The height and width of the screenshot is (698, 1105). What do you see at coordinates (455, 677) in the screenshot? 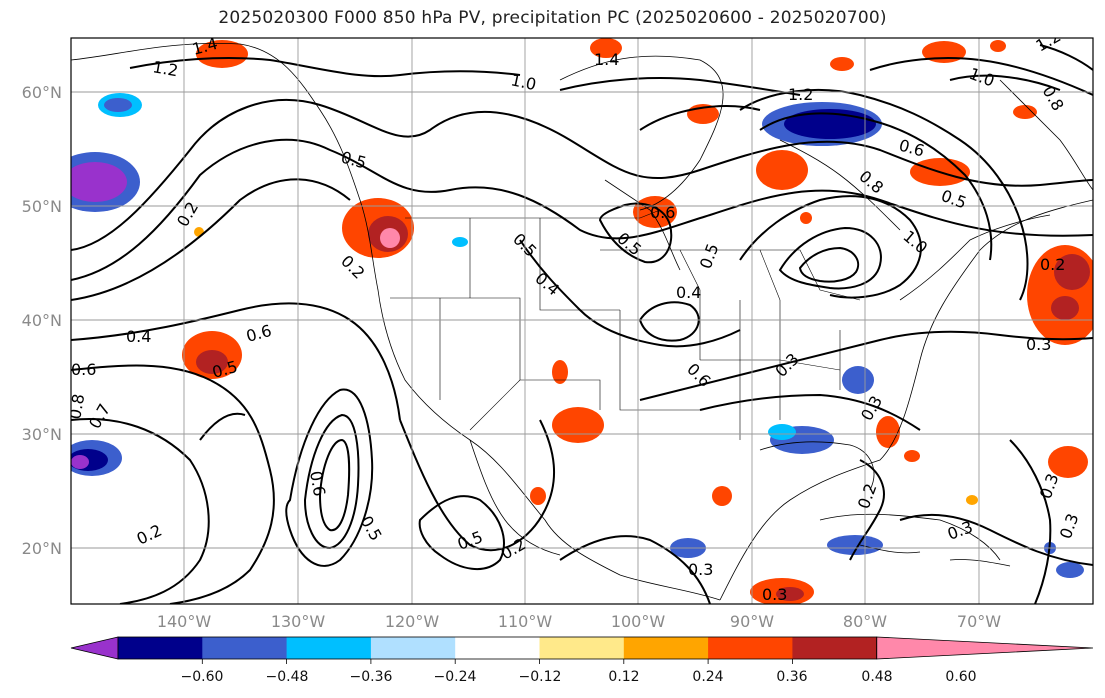
I see `colorbar-tick-label: −0.24` at bounding box center [455, 677].